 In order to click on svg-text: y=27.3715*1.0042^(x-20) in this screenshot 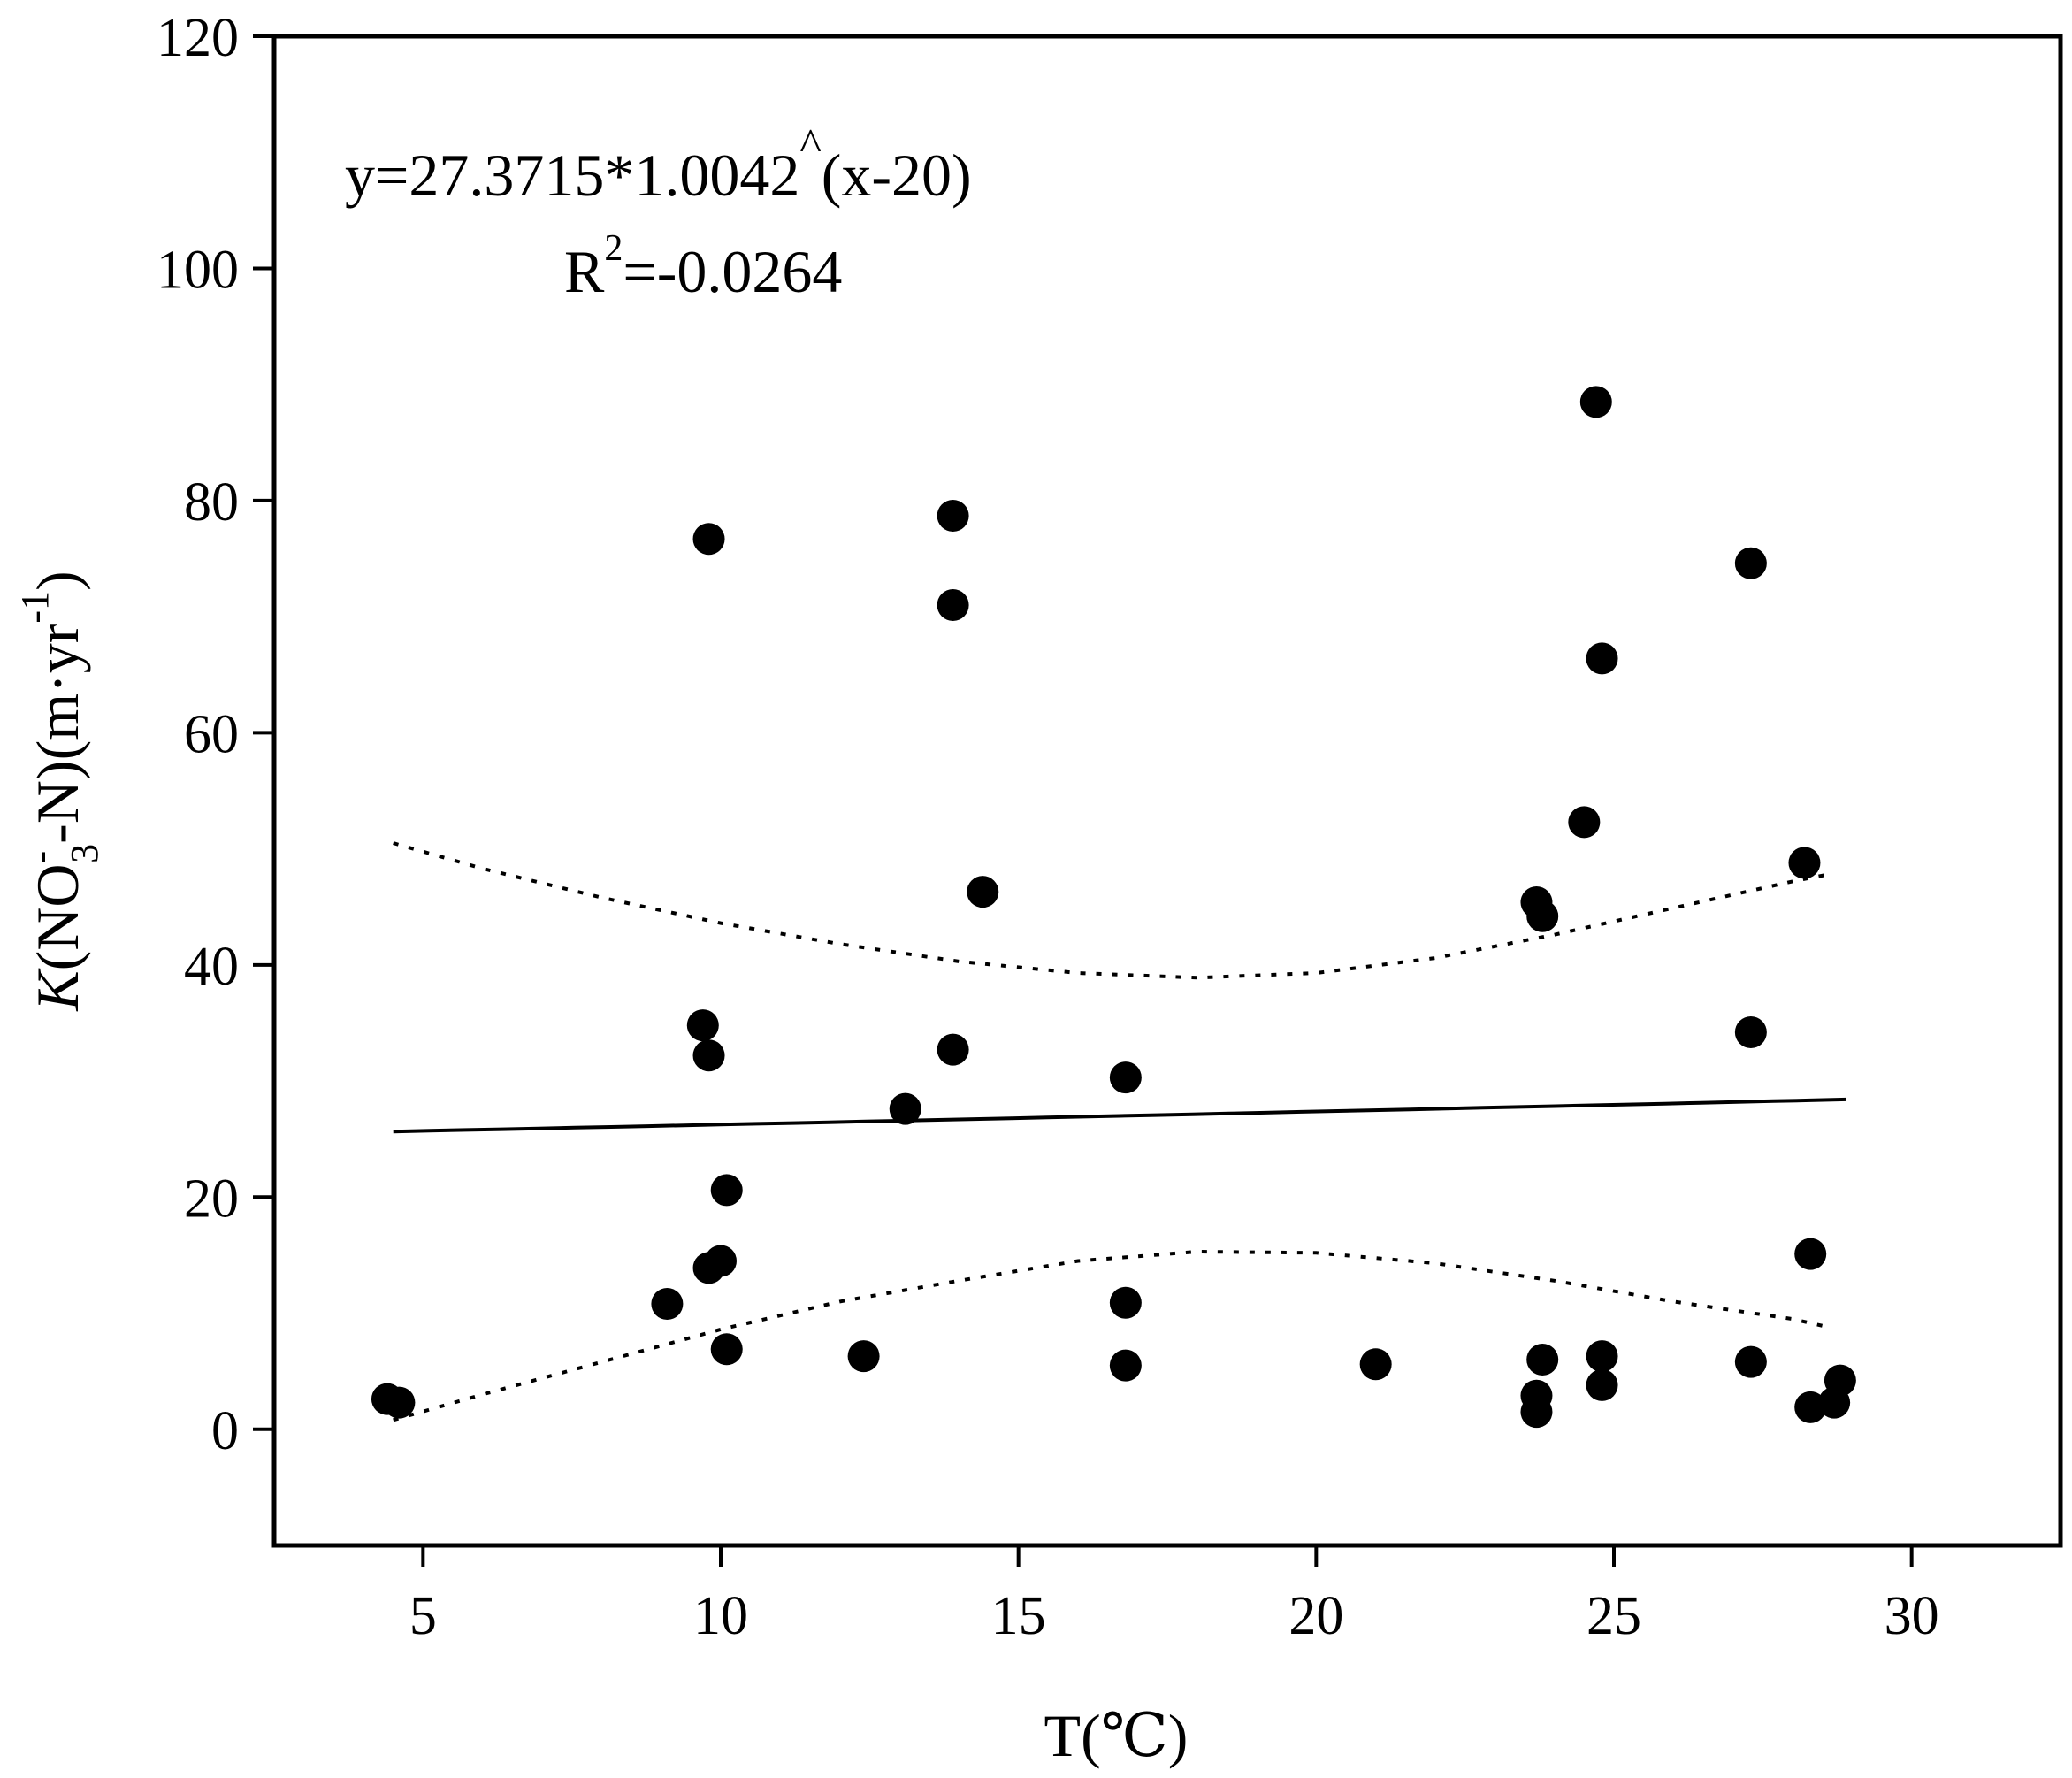, I will do `click(659, 164)`.